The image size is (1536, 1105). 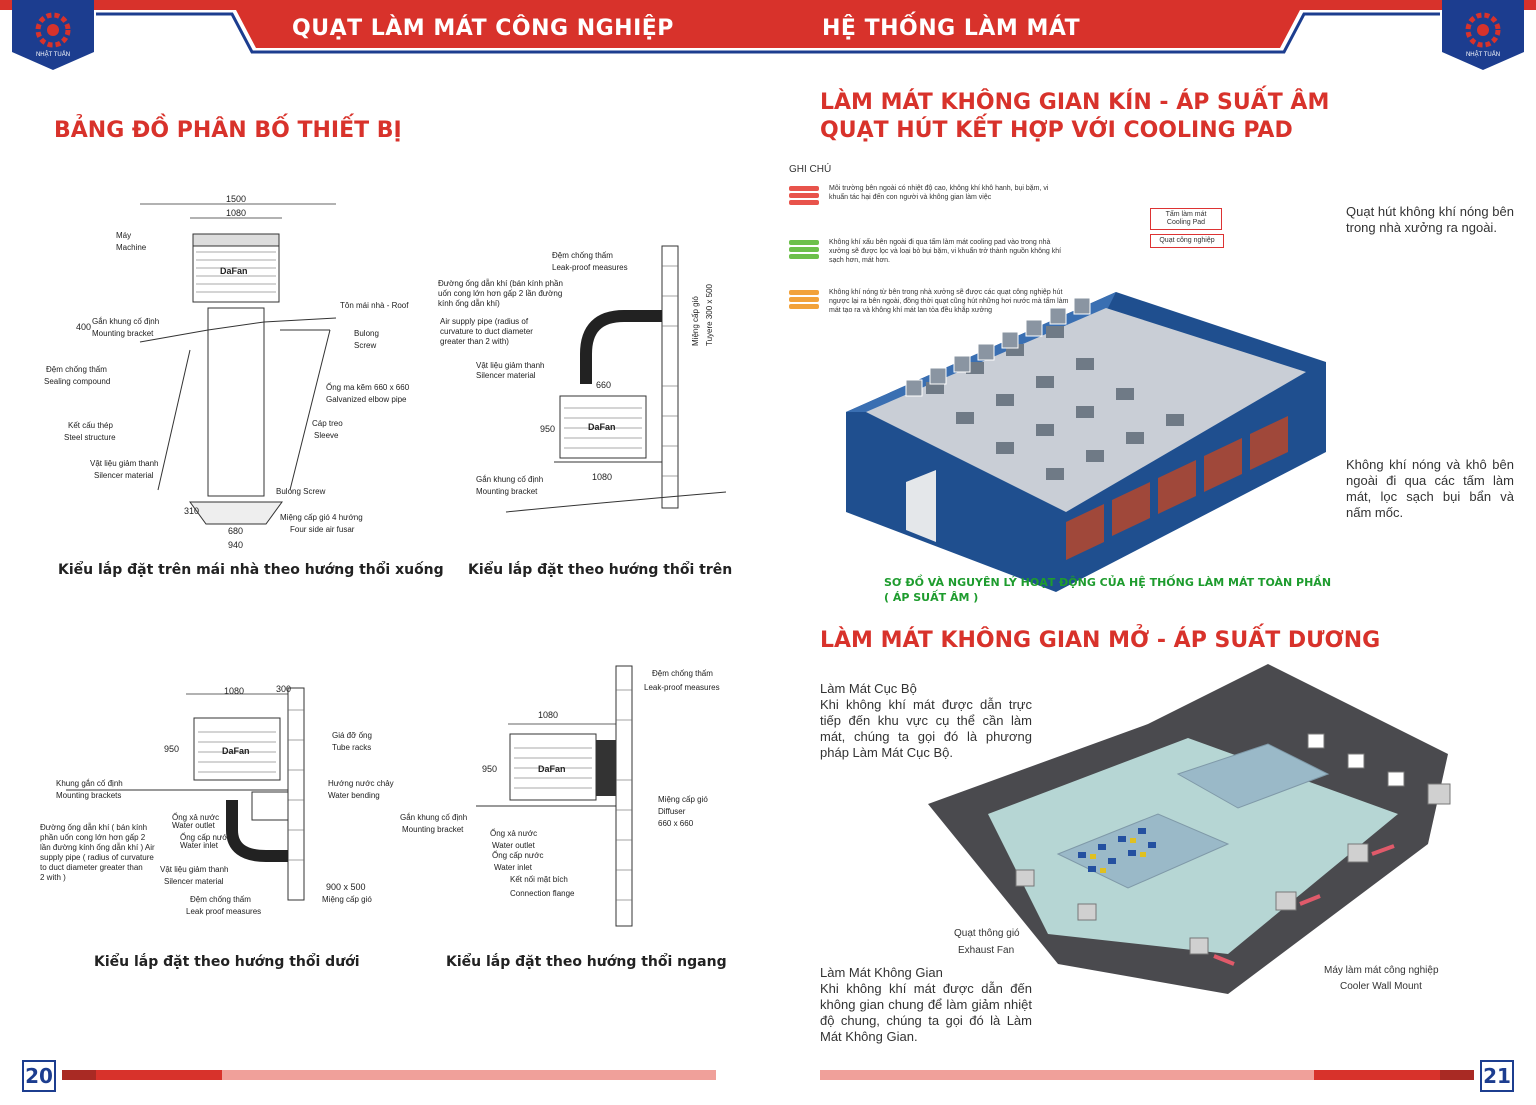 What do you see at coordinates (474, 341) in the screenshot?
I see `label: greater than 2 with)` at bounding box center [474, 341].